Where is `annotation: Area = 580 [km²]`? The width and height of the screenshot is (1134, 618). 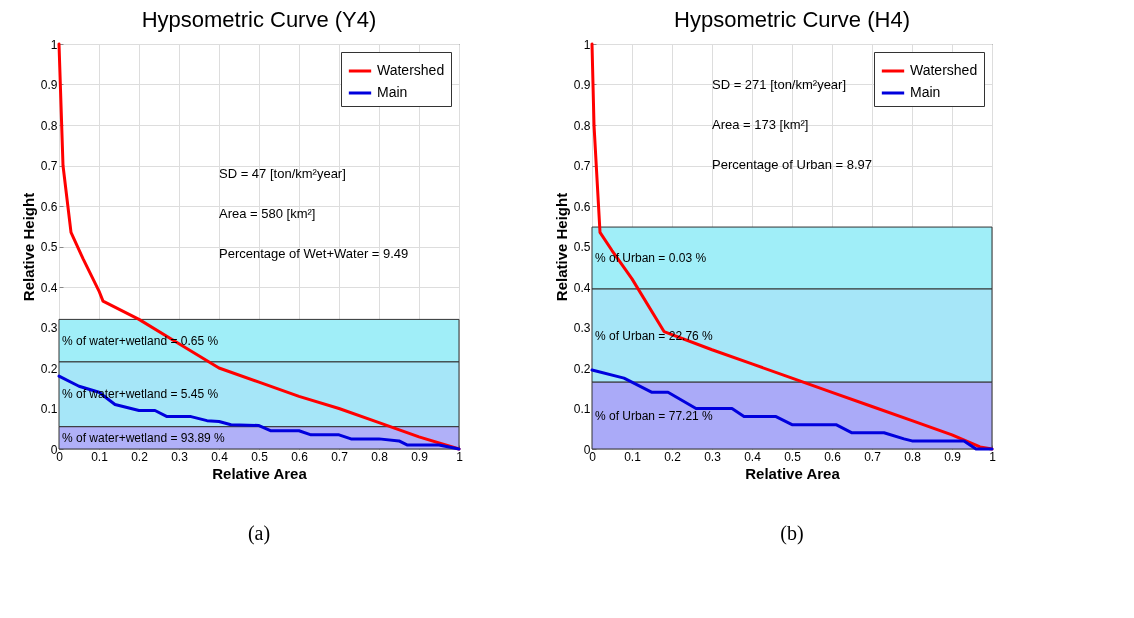
annotation: Area = 580 [km²] is located at coordinates (267, 213).